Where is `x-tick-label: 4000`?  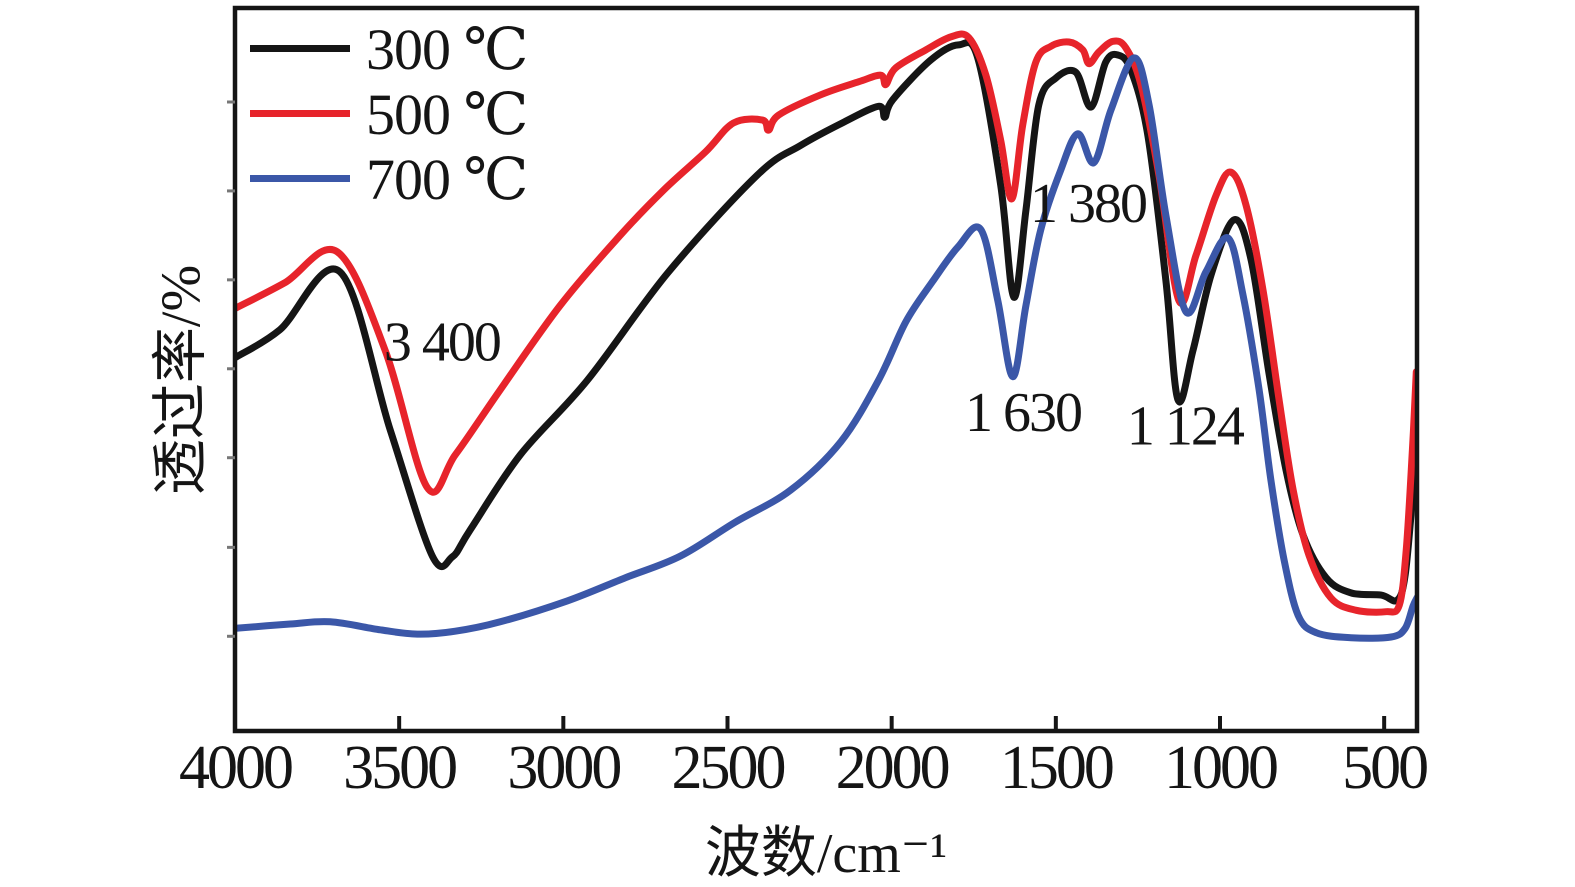
x-tick-label: 4000 is located at coordinates (235, 768).